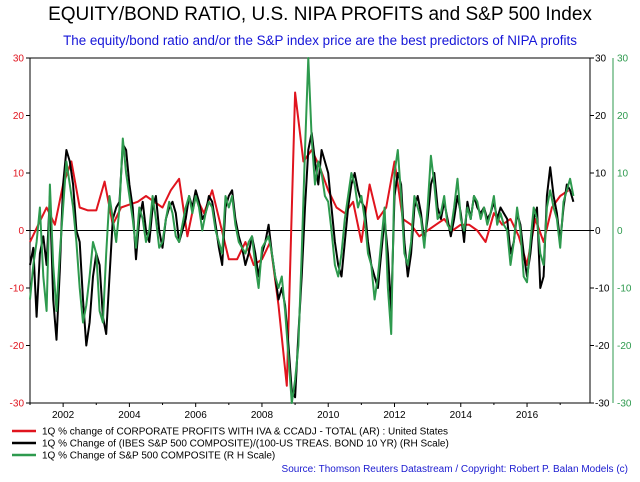 The image size is (640, 482). What do you see at coordinates (624, 346) in the screenshot?
I see `right-axis-tick-label-green: -20` at bounding box center [624, 346].